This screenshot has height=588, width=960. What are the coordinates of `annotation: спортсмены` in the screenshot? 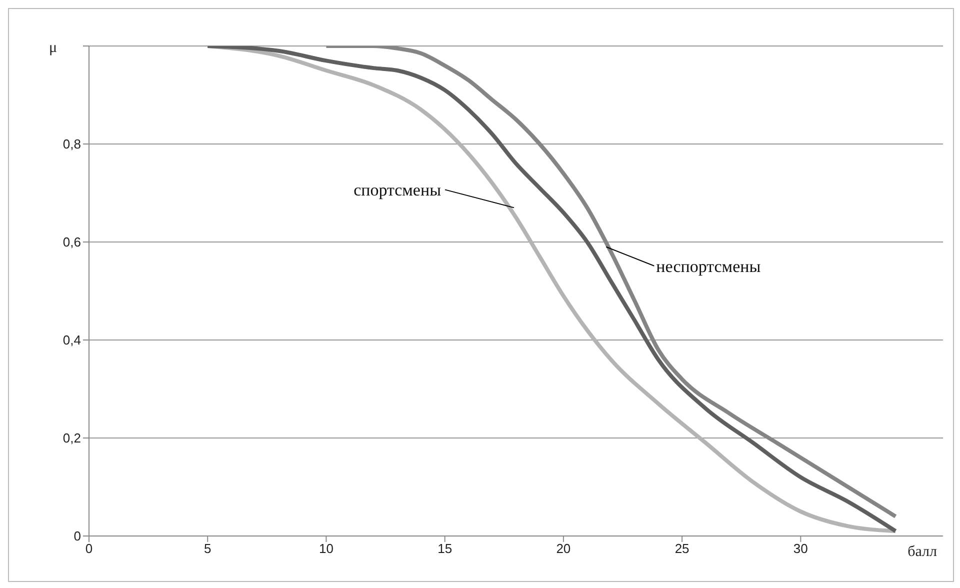 It's located at (398, 190).